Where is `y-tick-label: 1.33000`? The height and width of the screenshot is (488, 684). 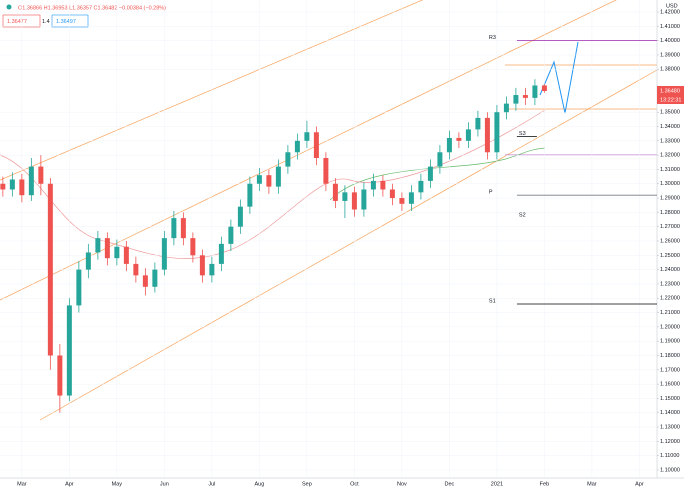 y-tick-label: 1.33000 is located at coordinates (670, 141).